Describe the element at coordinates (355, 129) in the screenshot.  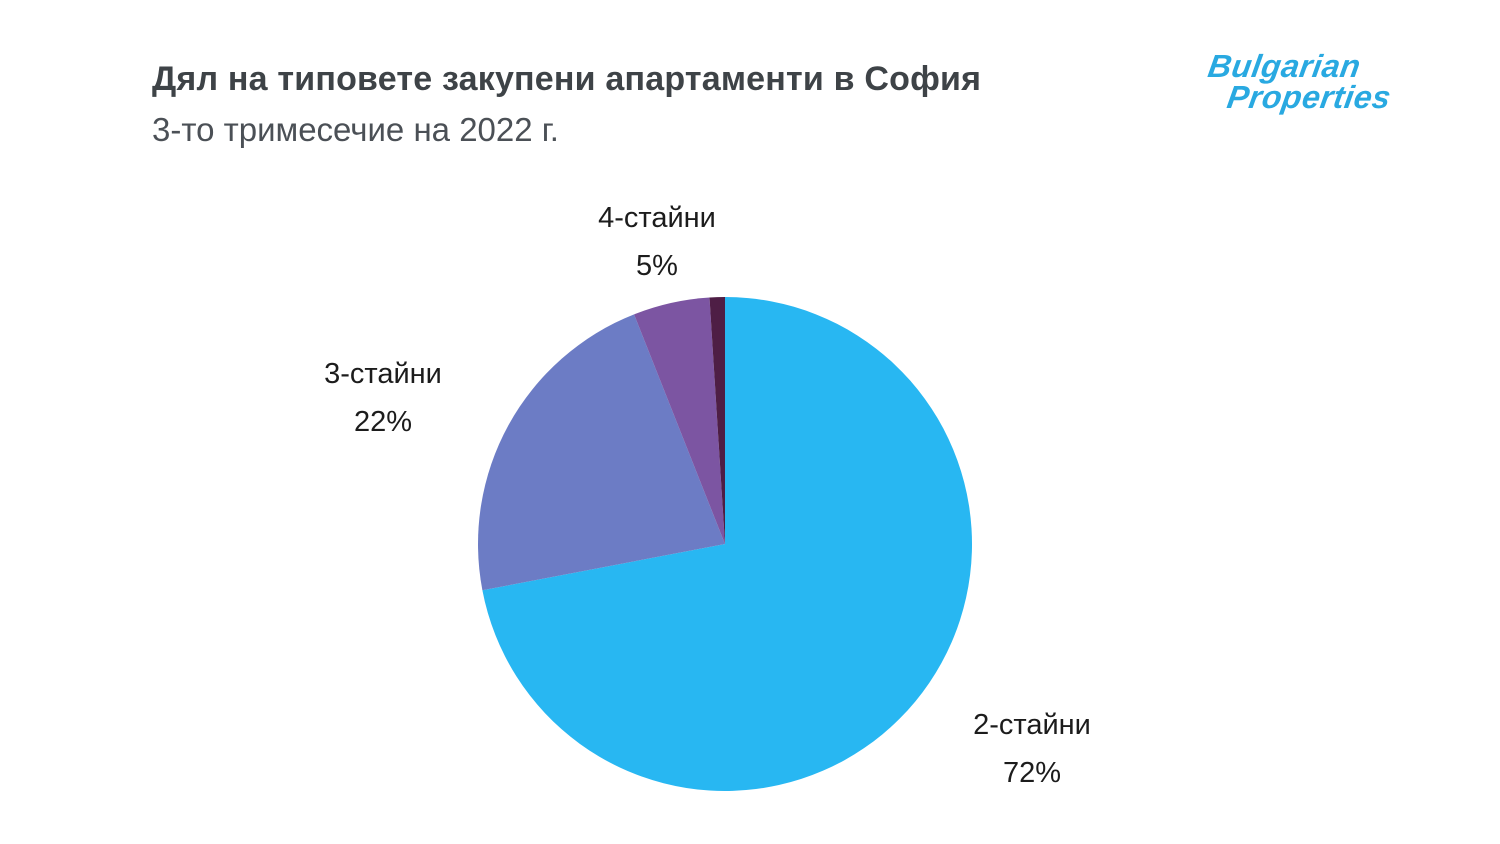
I see `page-subtitle: 3-то тримесечие на 2022 г.` at that location.